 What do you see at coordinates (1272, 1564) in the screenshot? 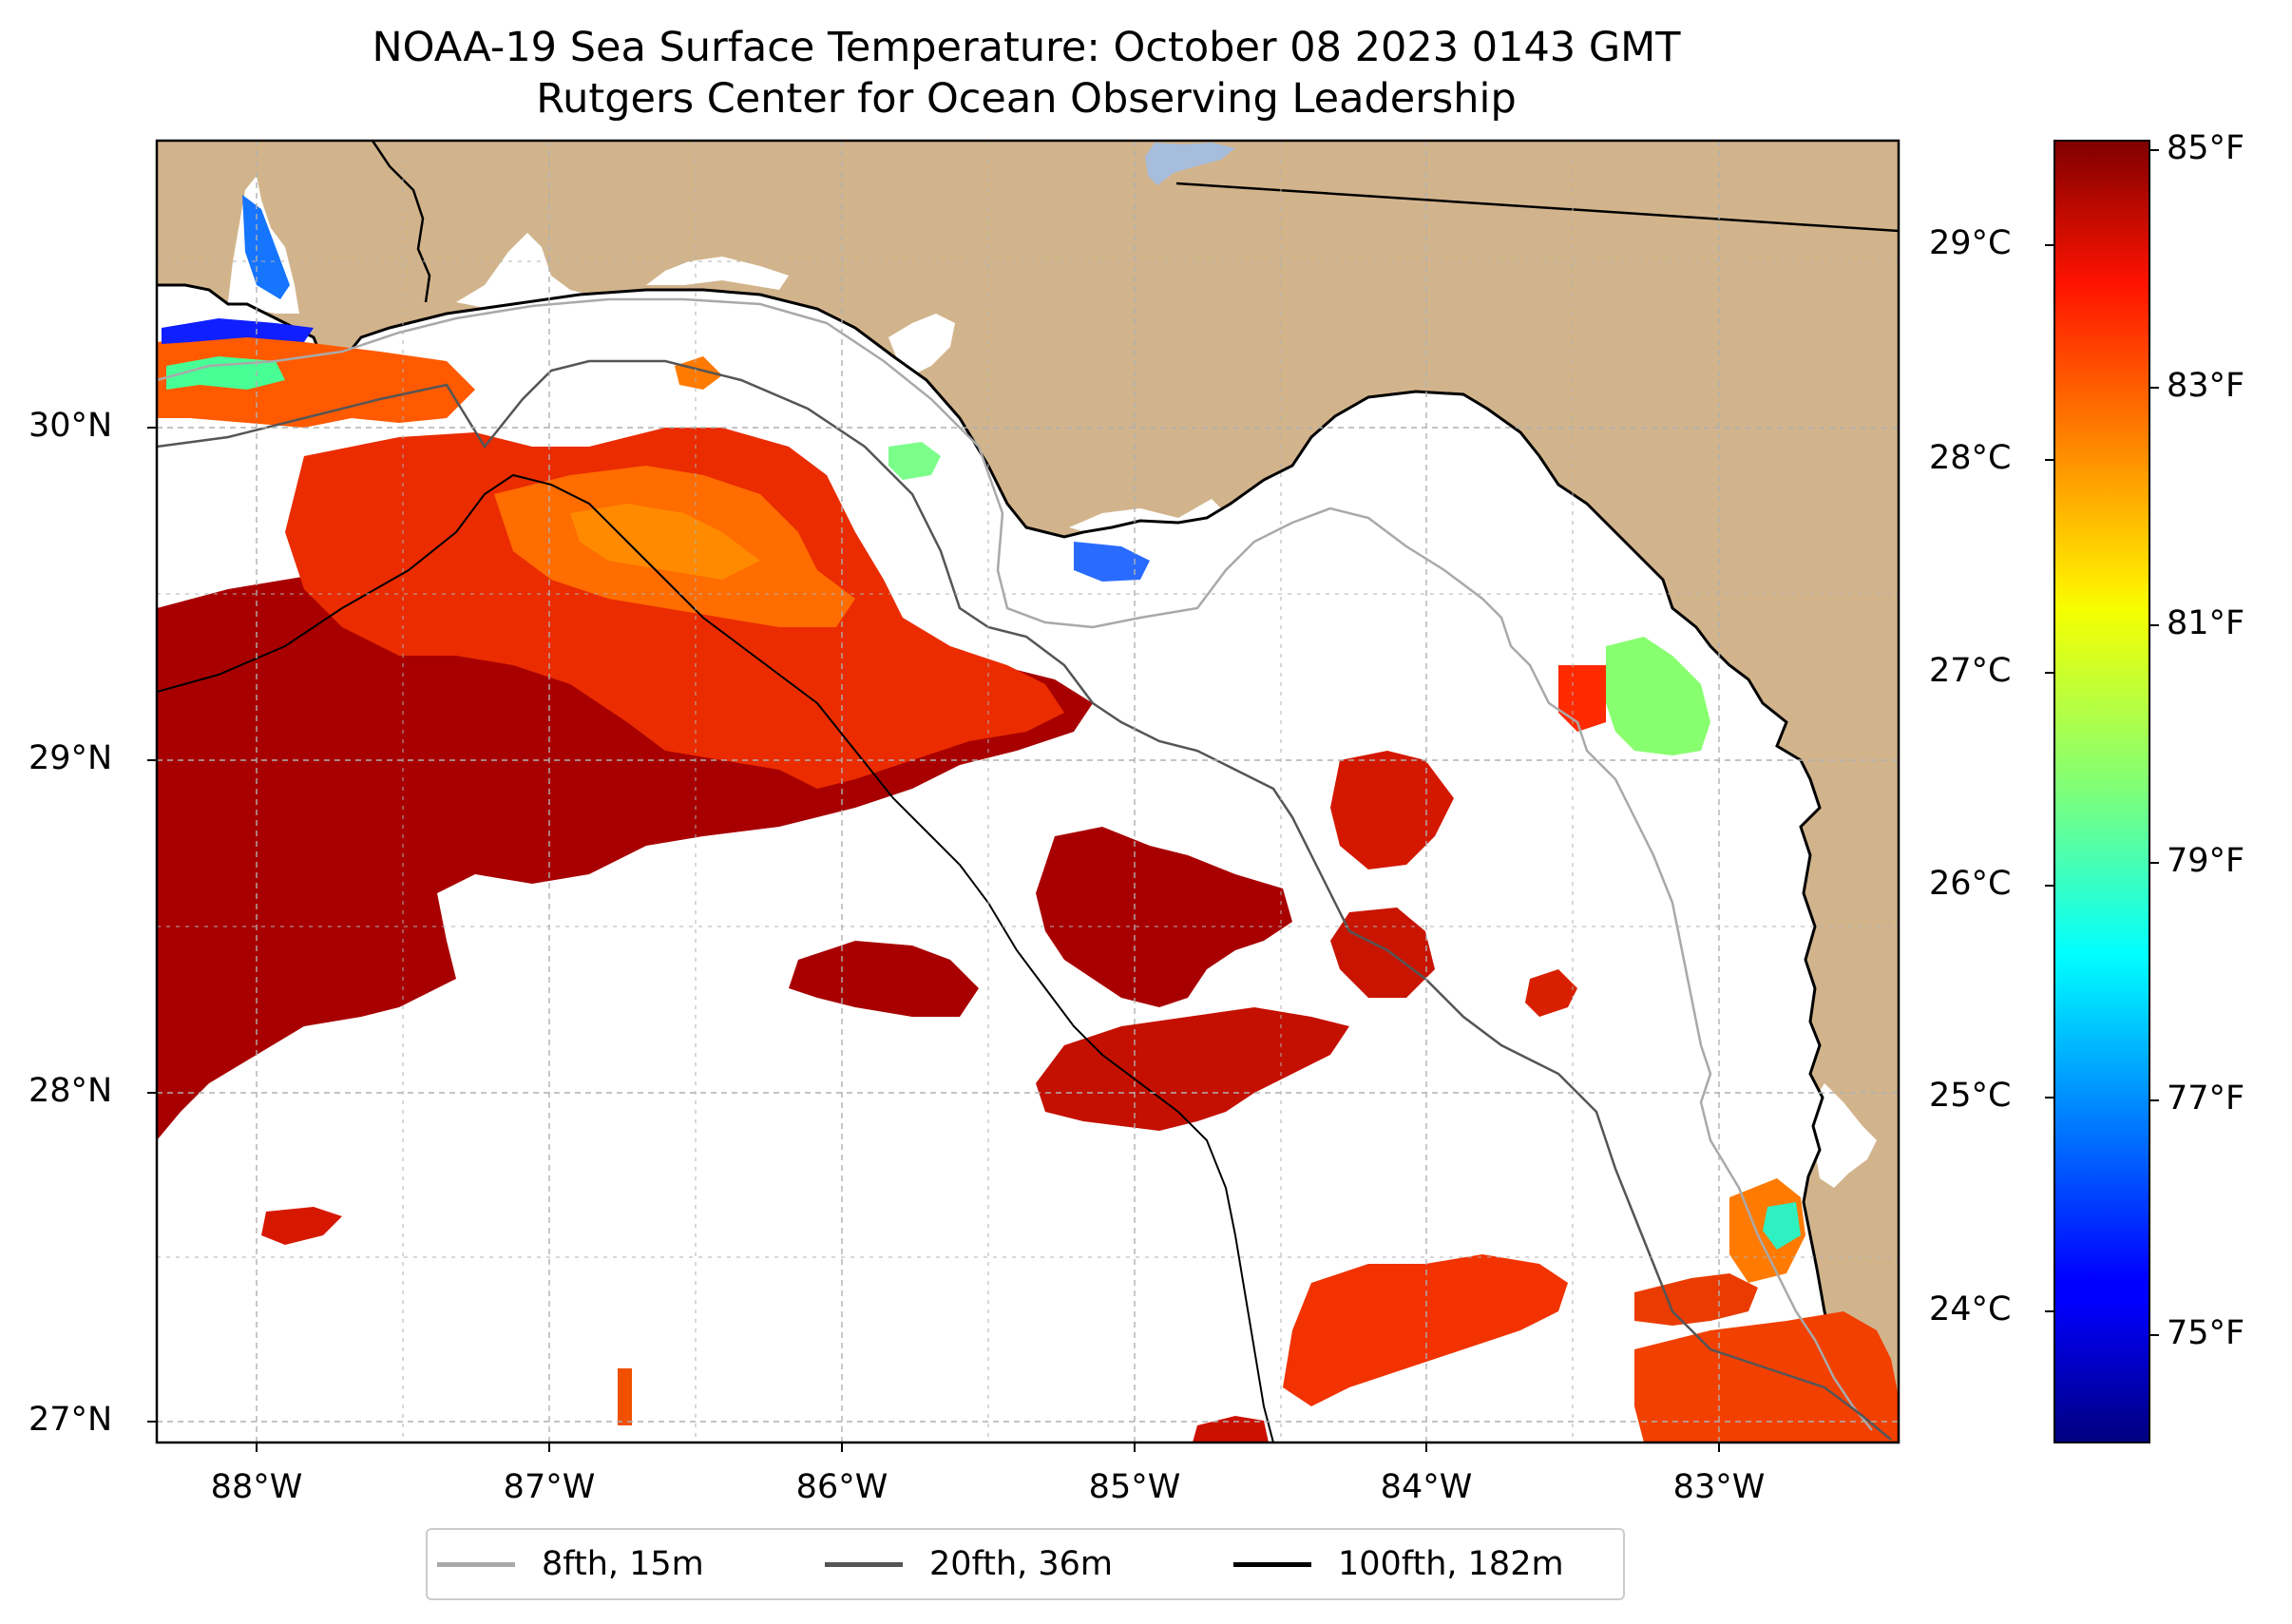
I see `legend-swatch-100fth` at bounding box center [1272, 1564].